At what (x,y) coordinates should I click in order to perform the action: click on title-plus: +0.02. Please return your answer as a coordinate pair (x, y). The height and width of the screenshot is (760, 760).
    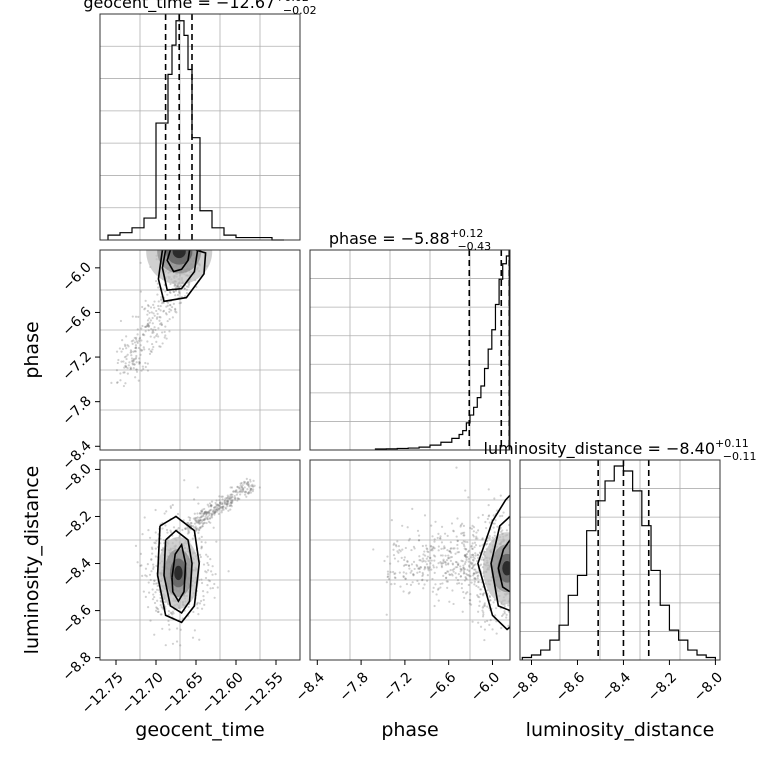
    Looking at the image, I should click on (292, 2).